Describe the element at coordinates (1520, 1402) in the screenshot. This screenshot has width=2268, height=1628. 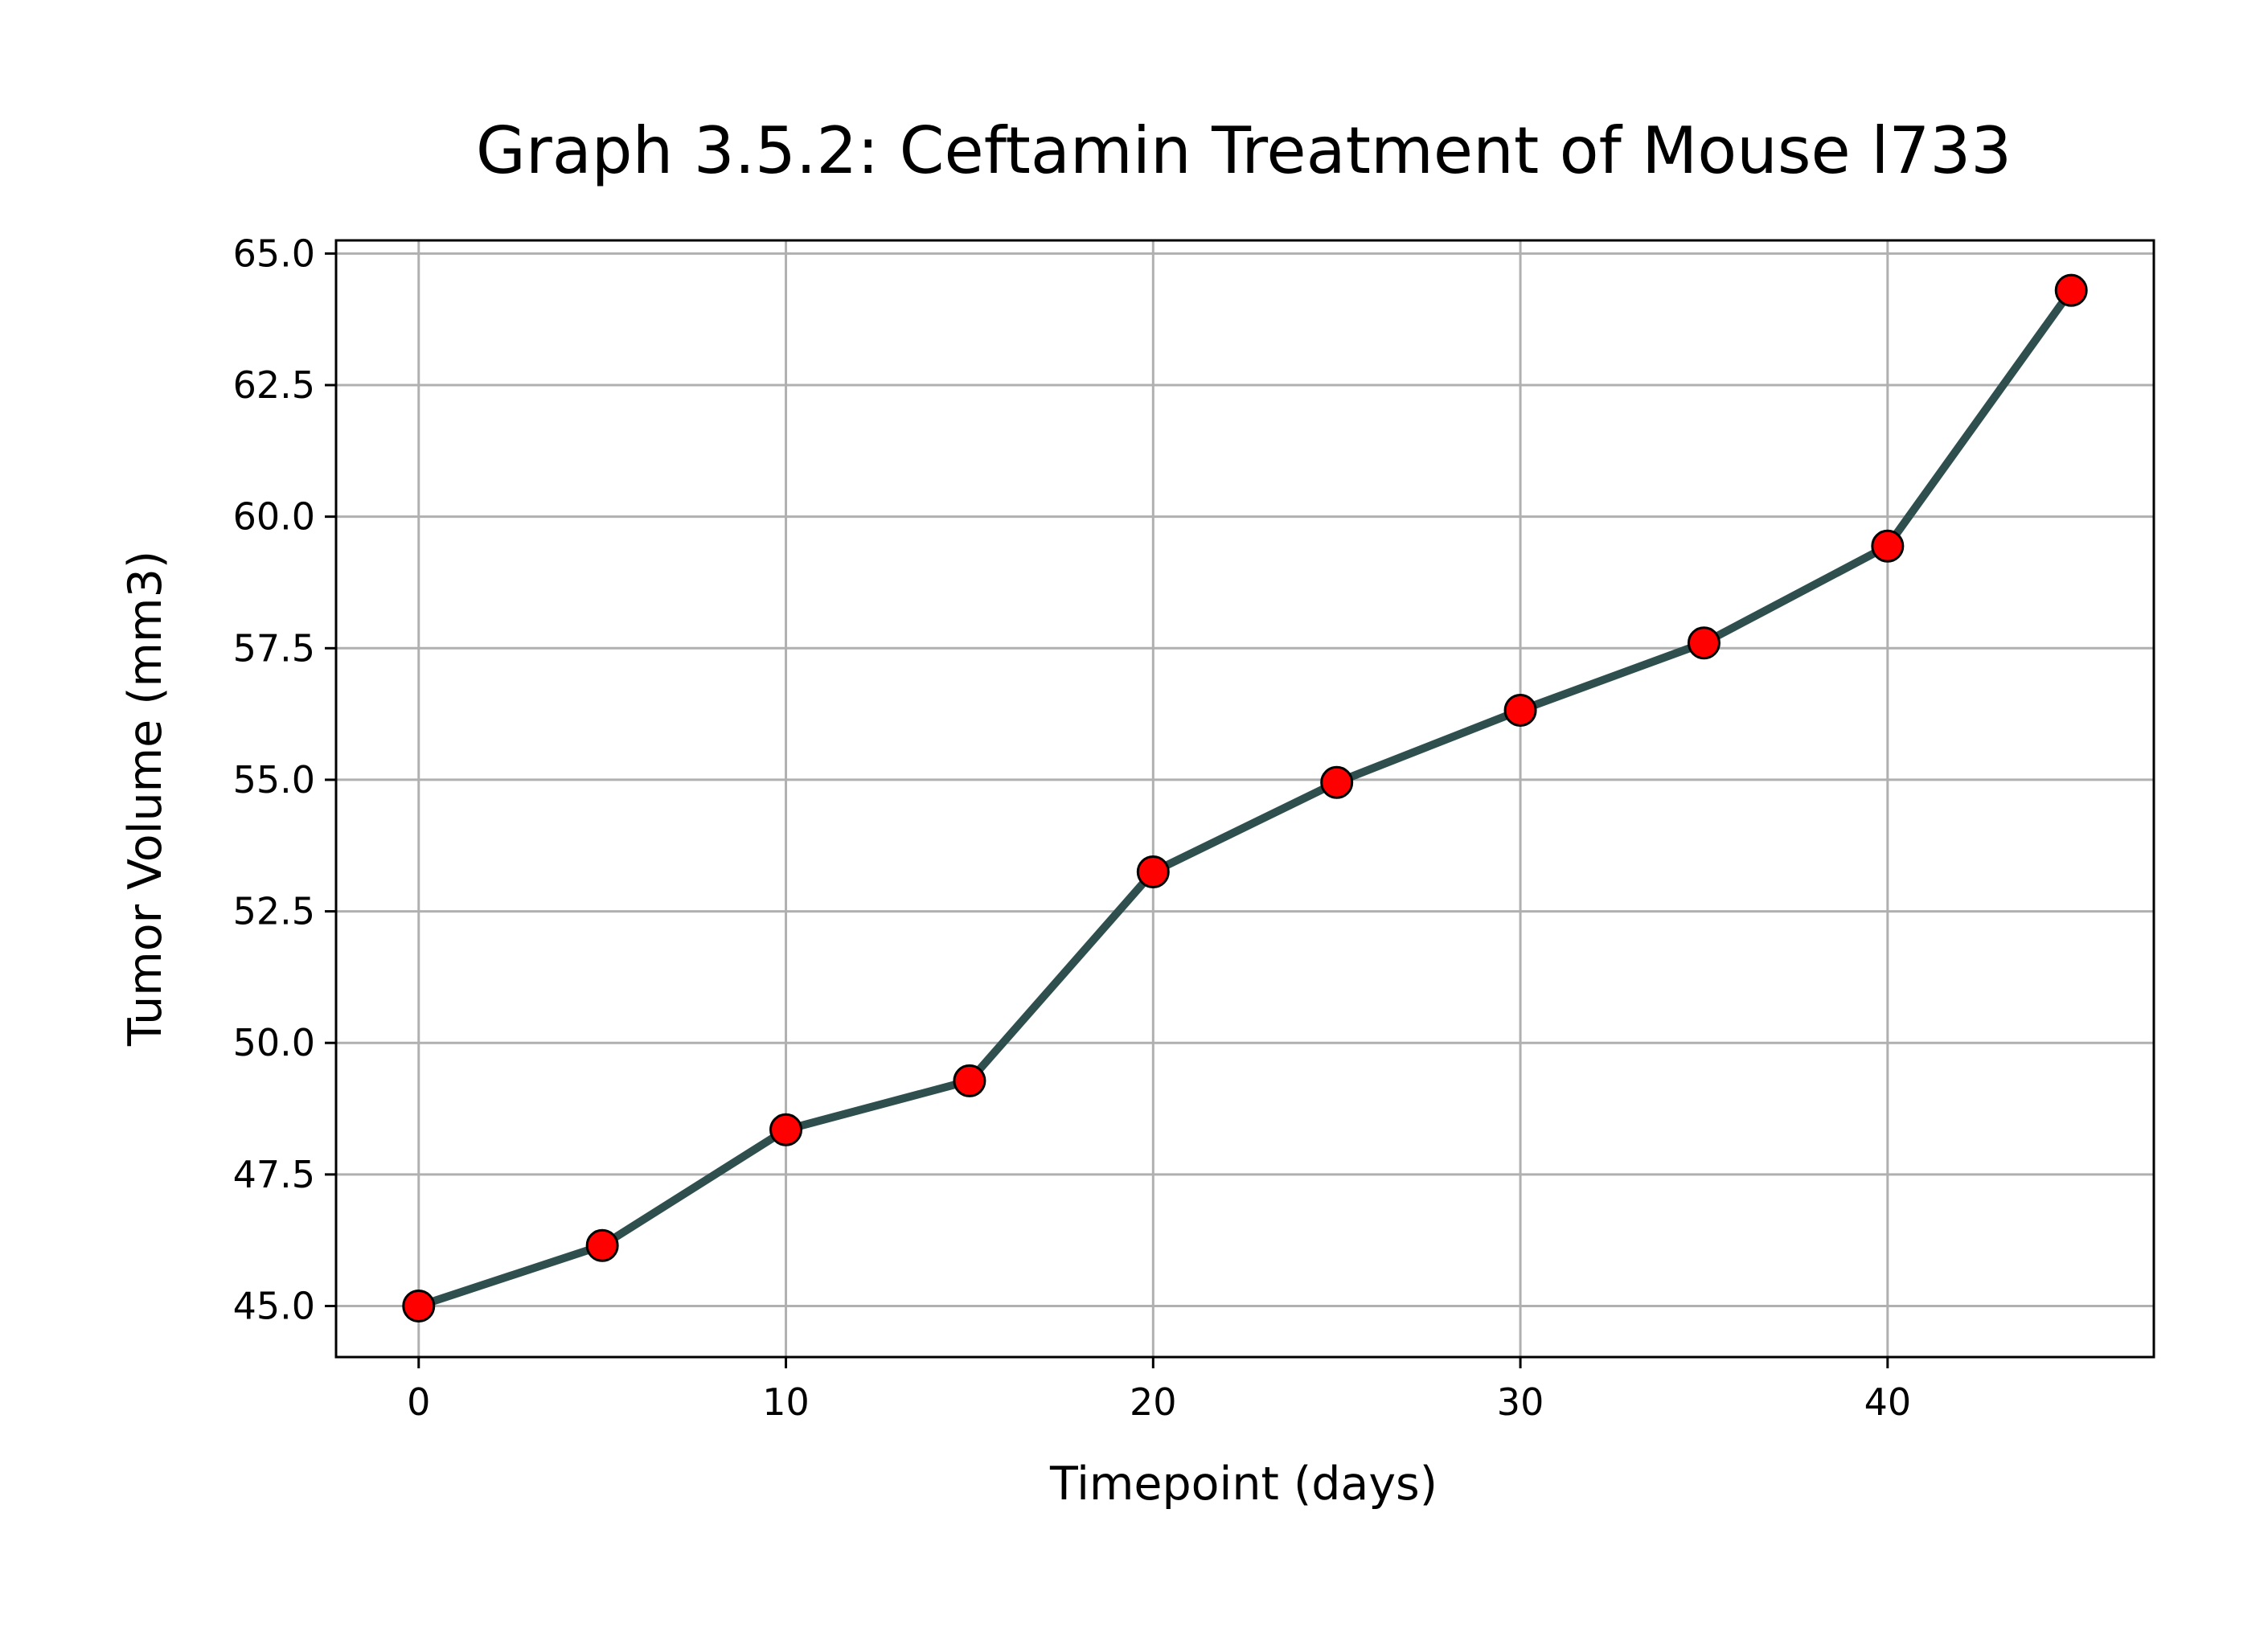
I see `x-tick-label: 30` at that location.